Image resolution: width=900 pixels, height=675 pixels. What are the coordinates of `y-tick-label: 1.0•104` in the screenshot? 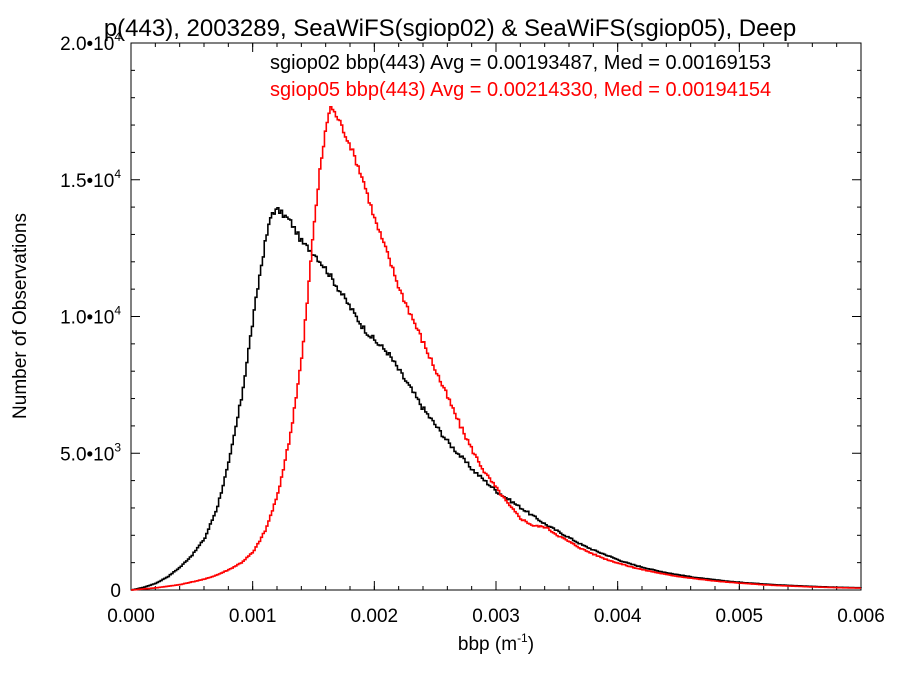 It's located at (90, 316).